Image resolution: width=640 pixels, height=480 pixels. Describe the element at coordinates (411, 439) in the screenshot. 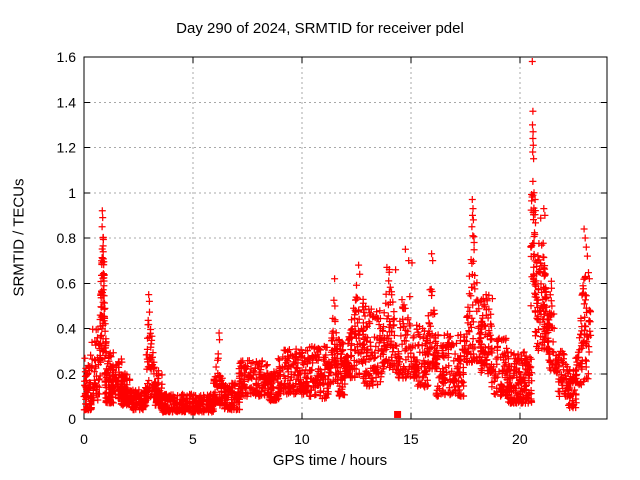

I see `x-tick-label: 15` at that location.